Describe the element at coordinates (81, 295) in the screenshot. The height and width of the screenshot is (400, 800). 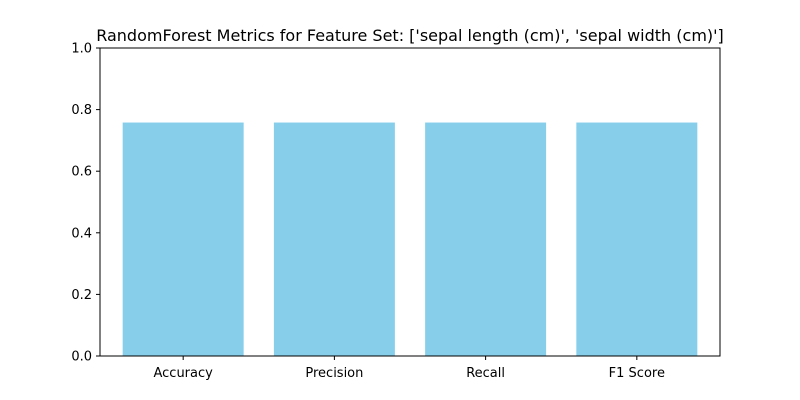
I see `y-tick-label: 0.2` at that location.